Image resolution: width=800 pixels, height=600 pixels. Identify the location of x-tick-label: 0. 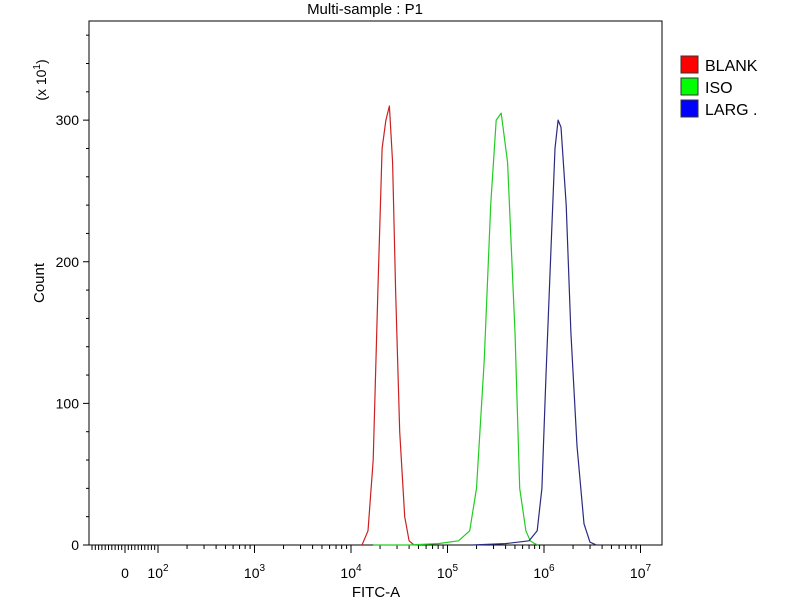
(125, 573).